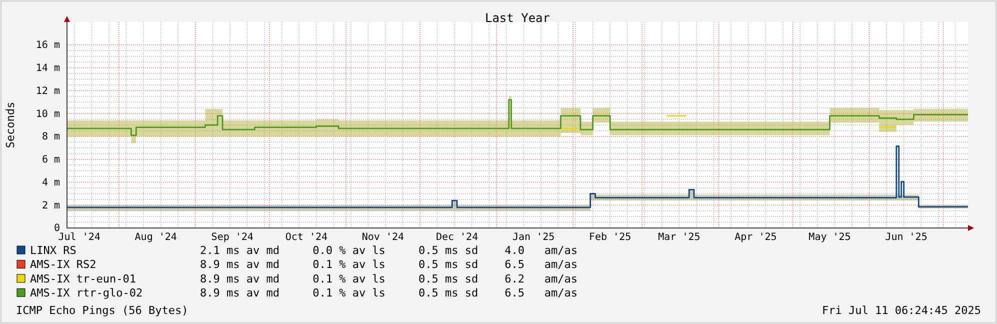  What do you see at coordinates (48, 46) in the screenshot?
I see `y-tick-label: 16 m` at bounding box center [48, 46].